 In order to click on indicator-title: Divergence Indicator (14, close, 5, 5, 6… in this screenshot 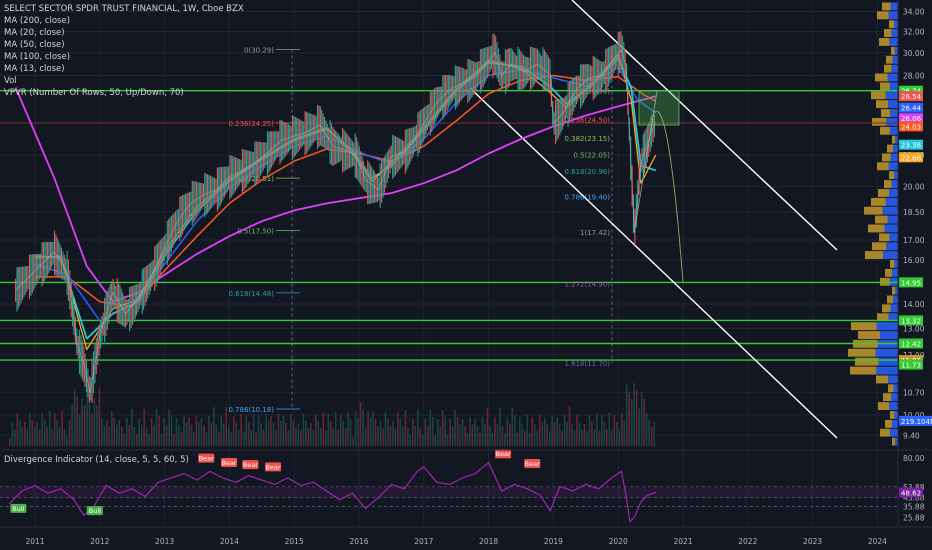, I will do `click(96, 460)`.